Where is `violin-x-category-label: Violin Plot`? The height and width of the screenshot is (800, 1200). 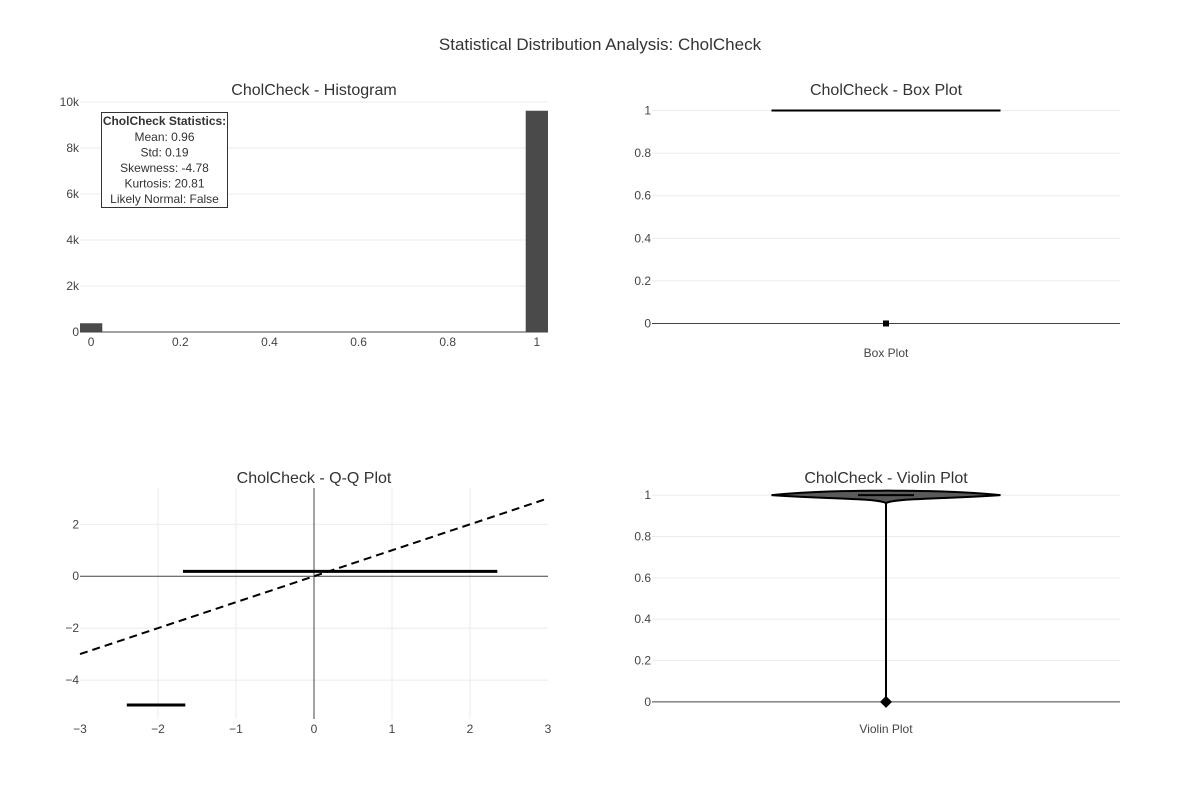 violin-x-category-label: Violin Plot is located at coordinates (886, 729).